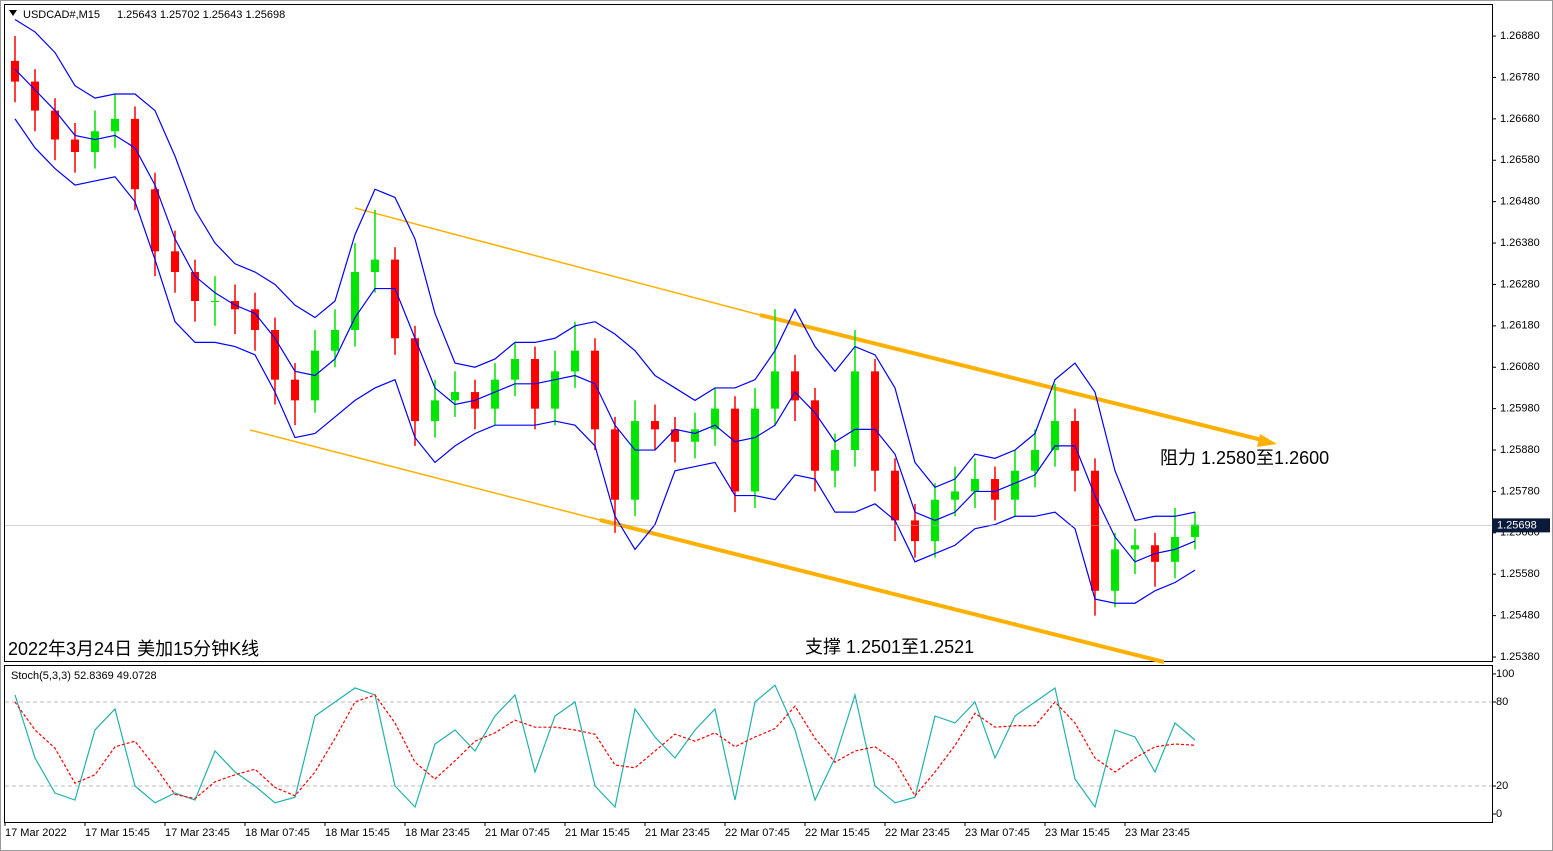 This screenshot has height=851, width=1553. Describe the element at coordinates (425, 475) in the screenshot. I see `support-line-thin` at that location.